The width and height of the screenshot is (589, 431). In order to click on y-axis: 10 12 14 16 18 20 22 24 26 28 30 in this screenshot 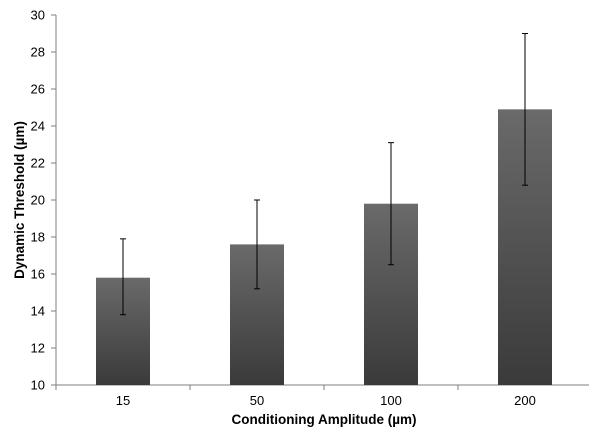, I will do `click(44, 200)`.